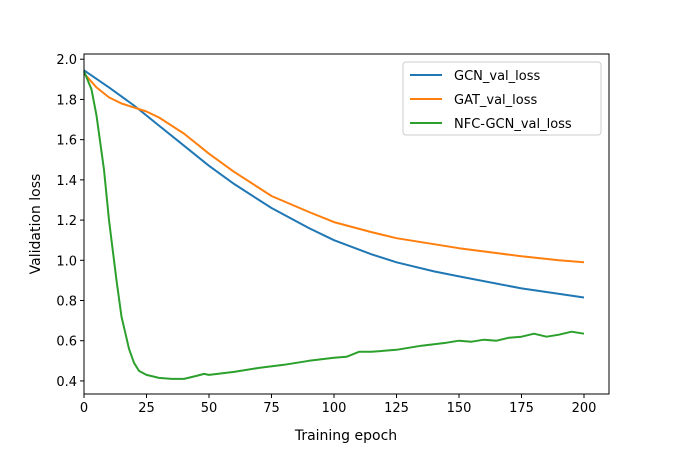 The height and width of the screenshot is (452, 677). Describe the element at coordinates (584, 408) in the screenshot. I see `x-tick-label: 200` at that location.